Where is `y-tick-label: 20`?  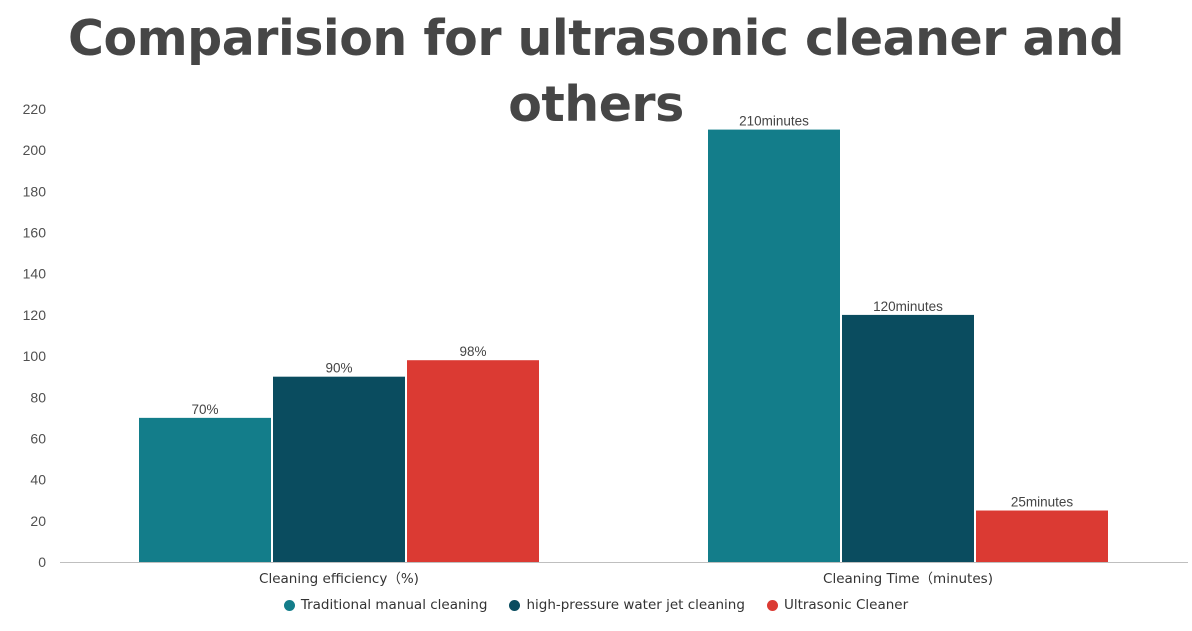
y-tick-label: 20 is located at coordinates (38, 521).